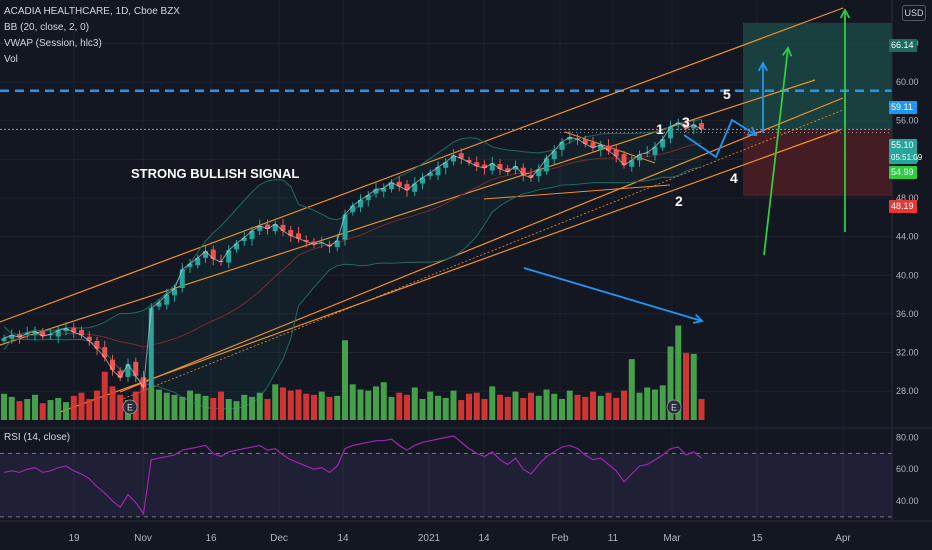  Describe the element at coordinates (679, 201) in the screenshot. I see `wave-label-2: 2` at that location.